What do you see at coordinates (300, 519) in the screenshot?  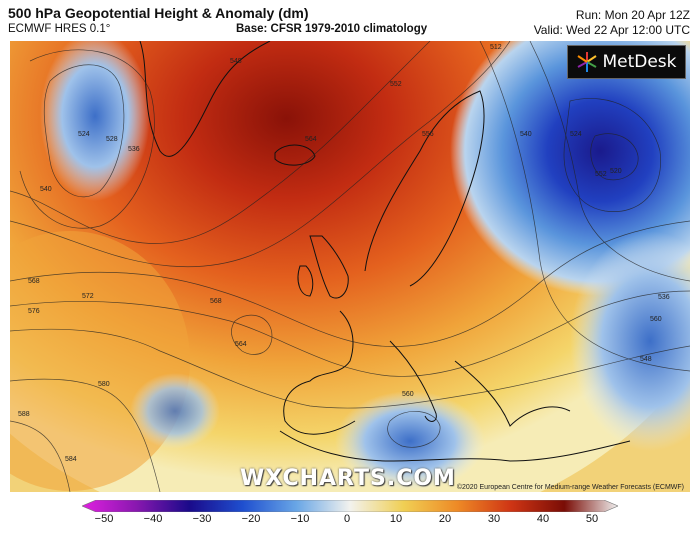 I see `colorbar-tick: −10` at bounding box center [300, 519].